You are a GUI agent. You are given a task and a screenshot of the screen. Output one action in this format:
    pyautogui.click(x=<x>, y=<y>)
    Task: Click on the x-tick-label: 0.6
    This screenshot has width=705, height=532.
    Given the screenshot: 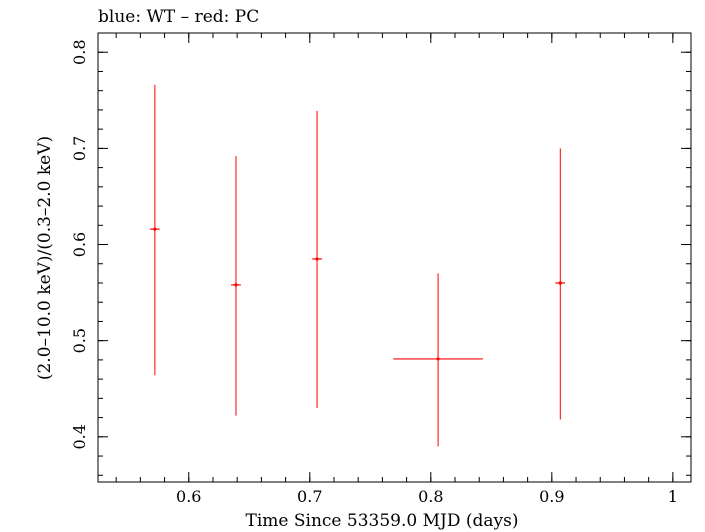 What is the action you would take?
    pyautogui.click(x=188, y=496)
    